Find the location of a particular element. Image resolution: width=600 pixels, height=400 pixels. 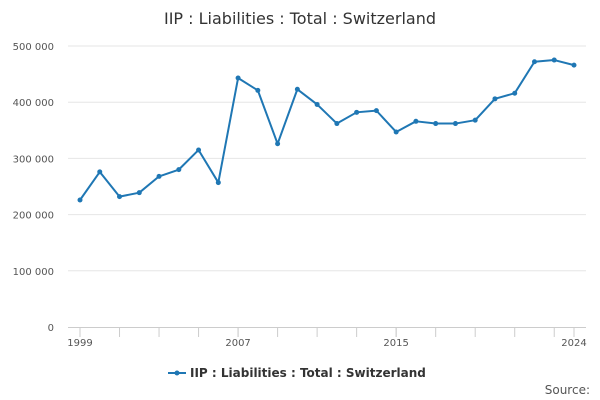

chart-title: IIP : Liabilities : Total : Switzerland is located at coordinates (300, 18).